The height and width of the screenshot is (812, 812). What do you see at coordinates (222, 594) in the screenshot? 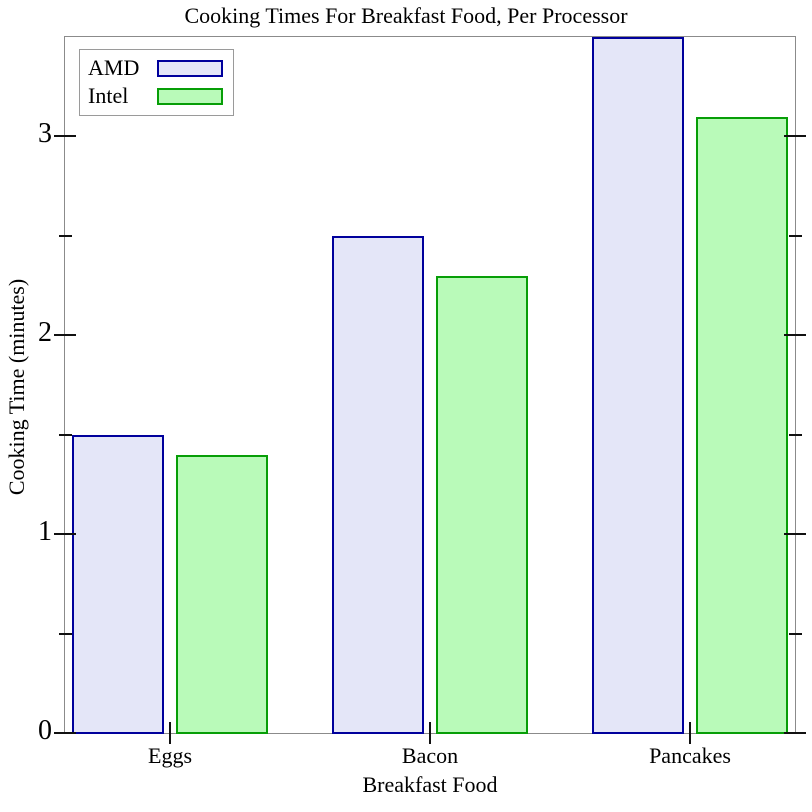
I see `bar-intel-eggs` at bounding box center [222, 594].